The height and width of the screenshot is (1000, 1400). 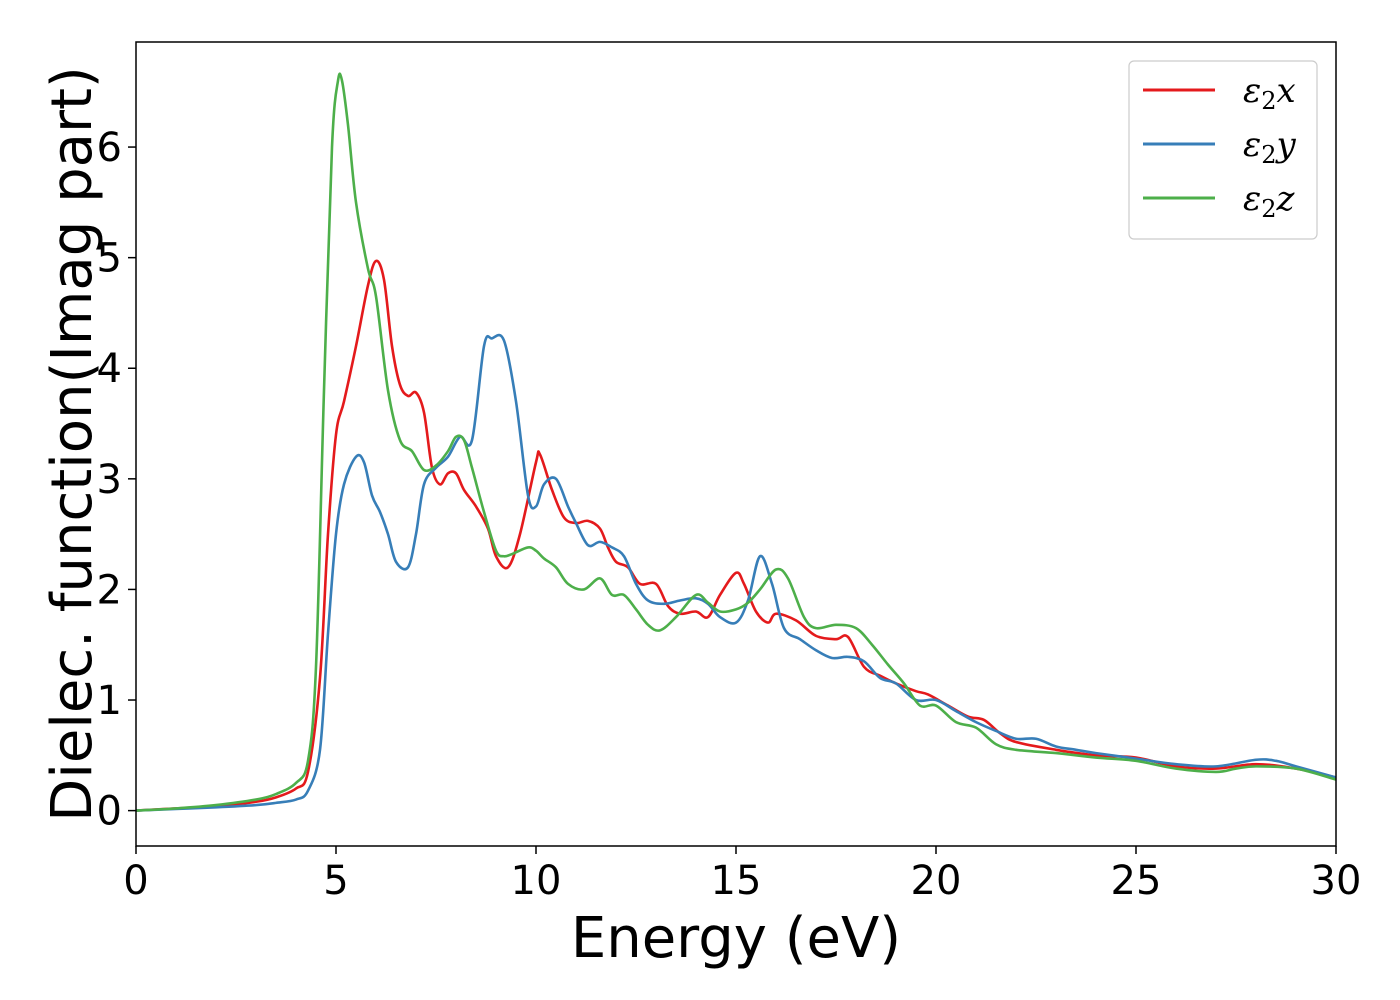 I want to click on legend-label-2: ε2y, so click(x=1270, y=147).